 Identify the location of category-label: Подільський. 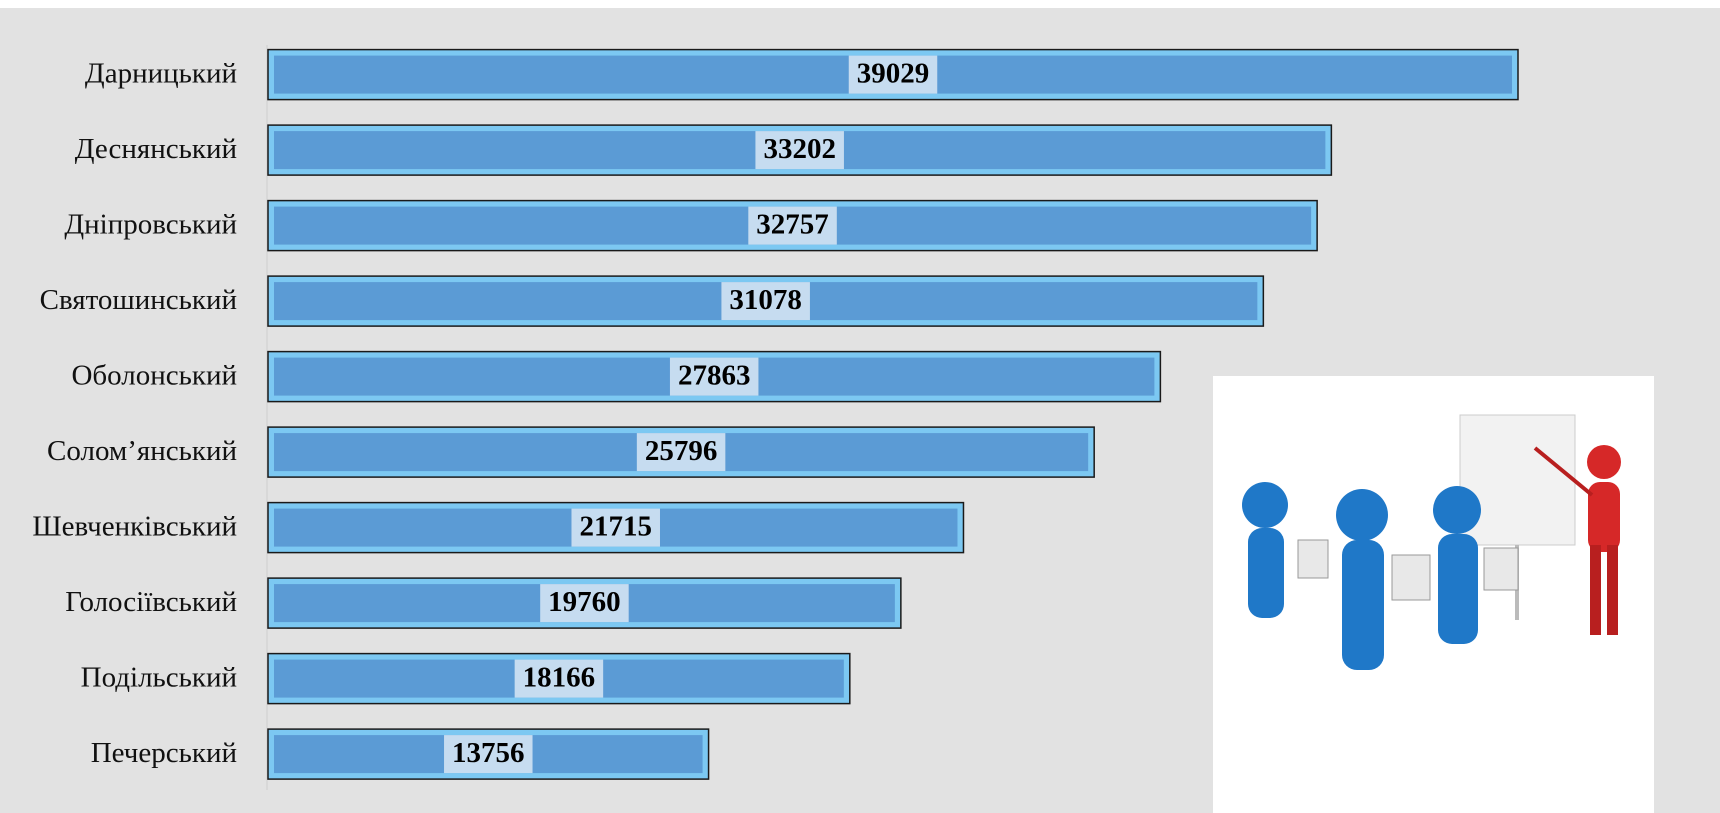
(159, 677).